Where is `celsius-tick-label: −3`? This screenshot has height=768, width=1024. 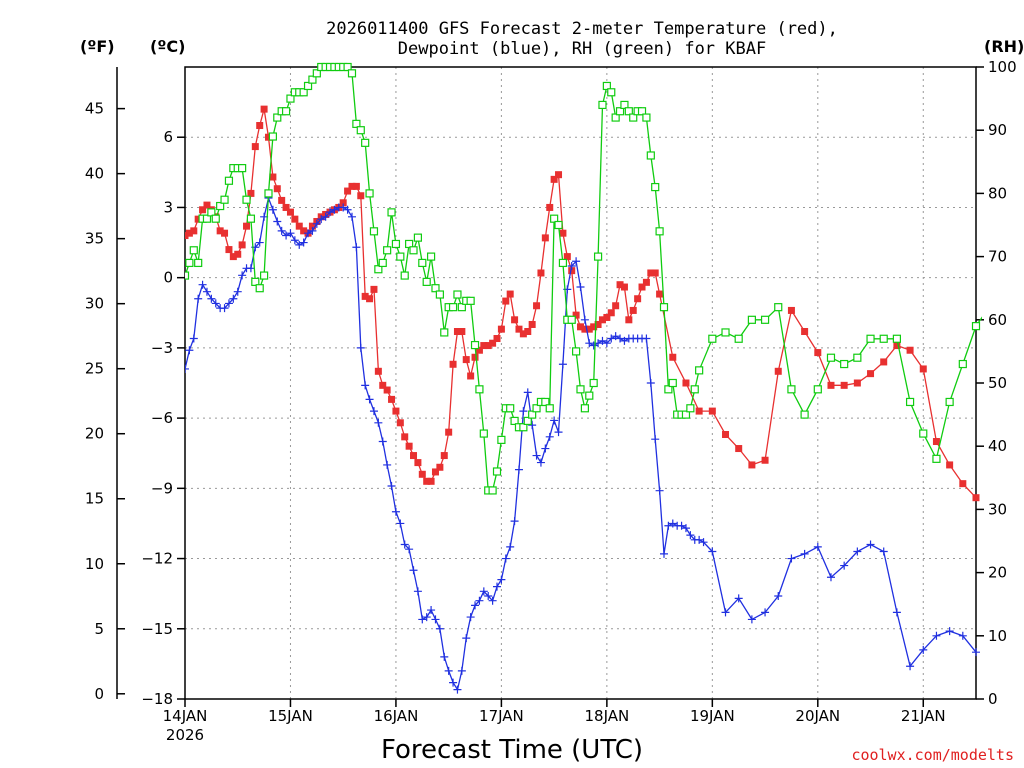 celsius-tick-label: −3 is located at coordinates (162, 348).